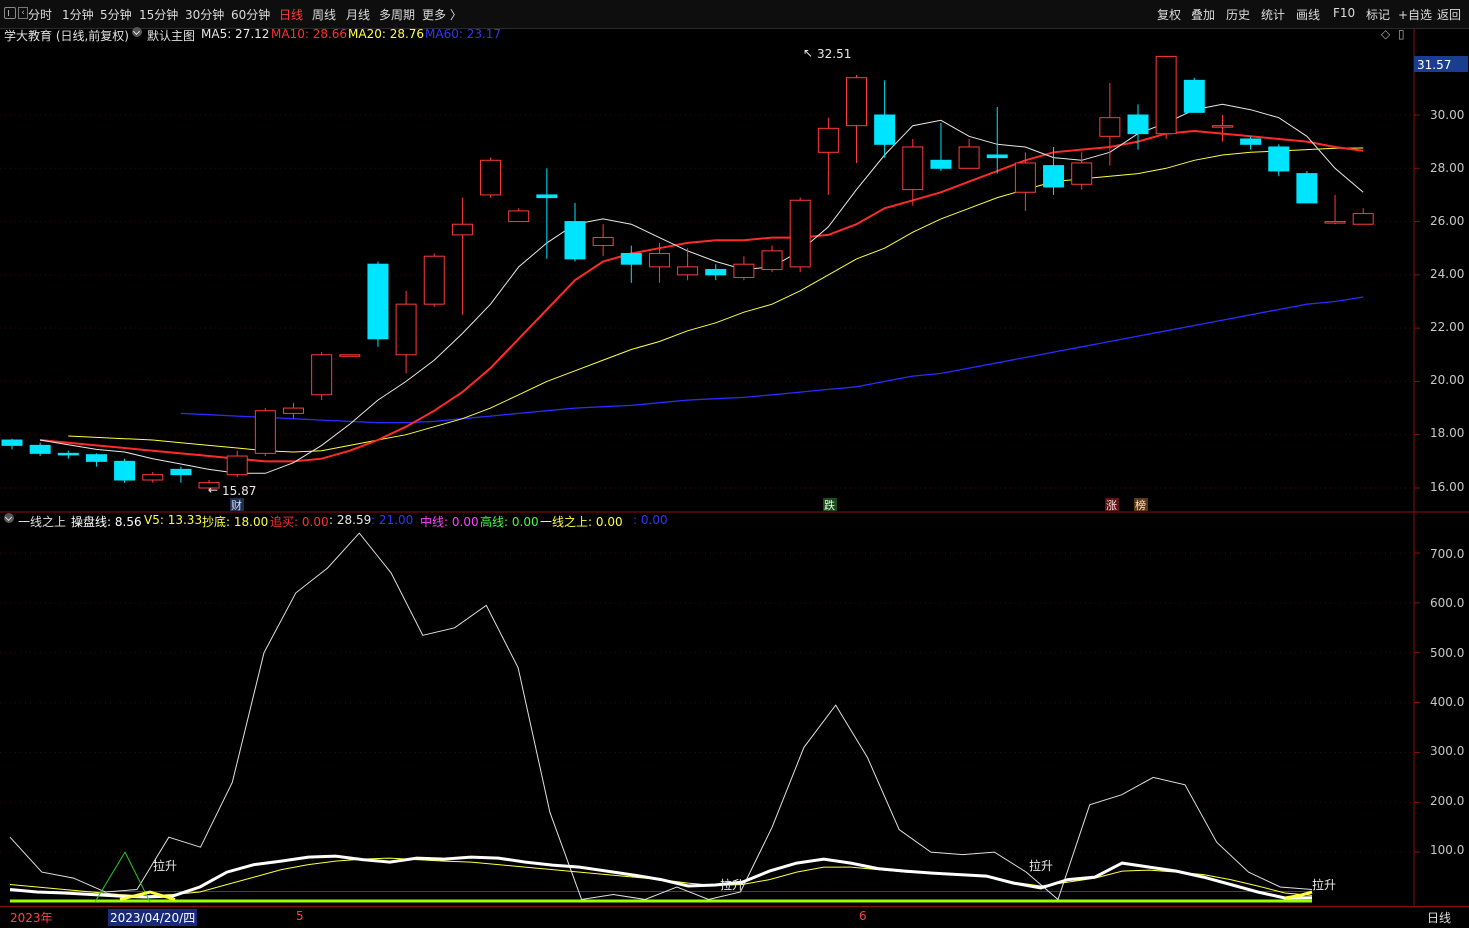 This screenshot has width=1469, height=928. I want to click on marker-die-bg, so click(830, 504).